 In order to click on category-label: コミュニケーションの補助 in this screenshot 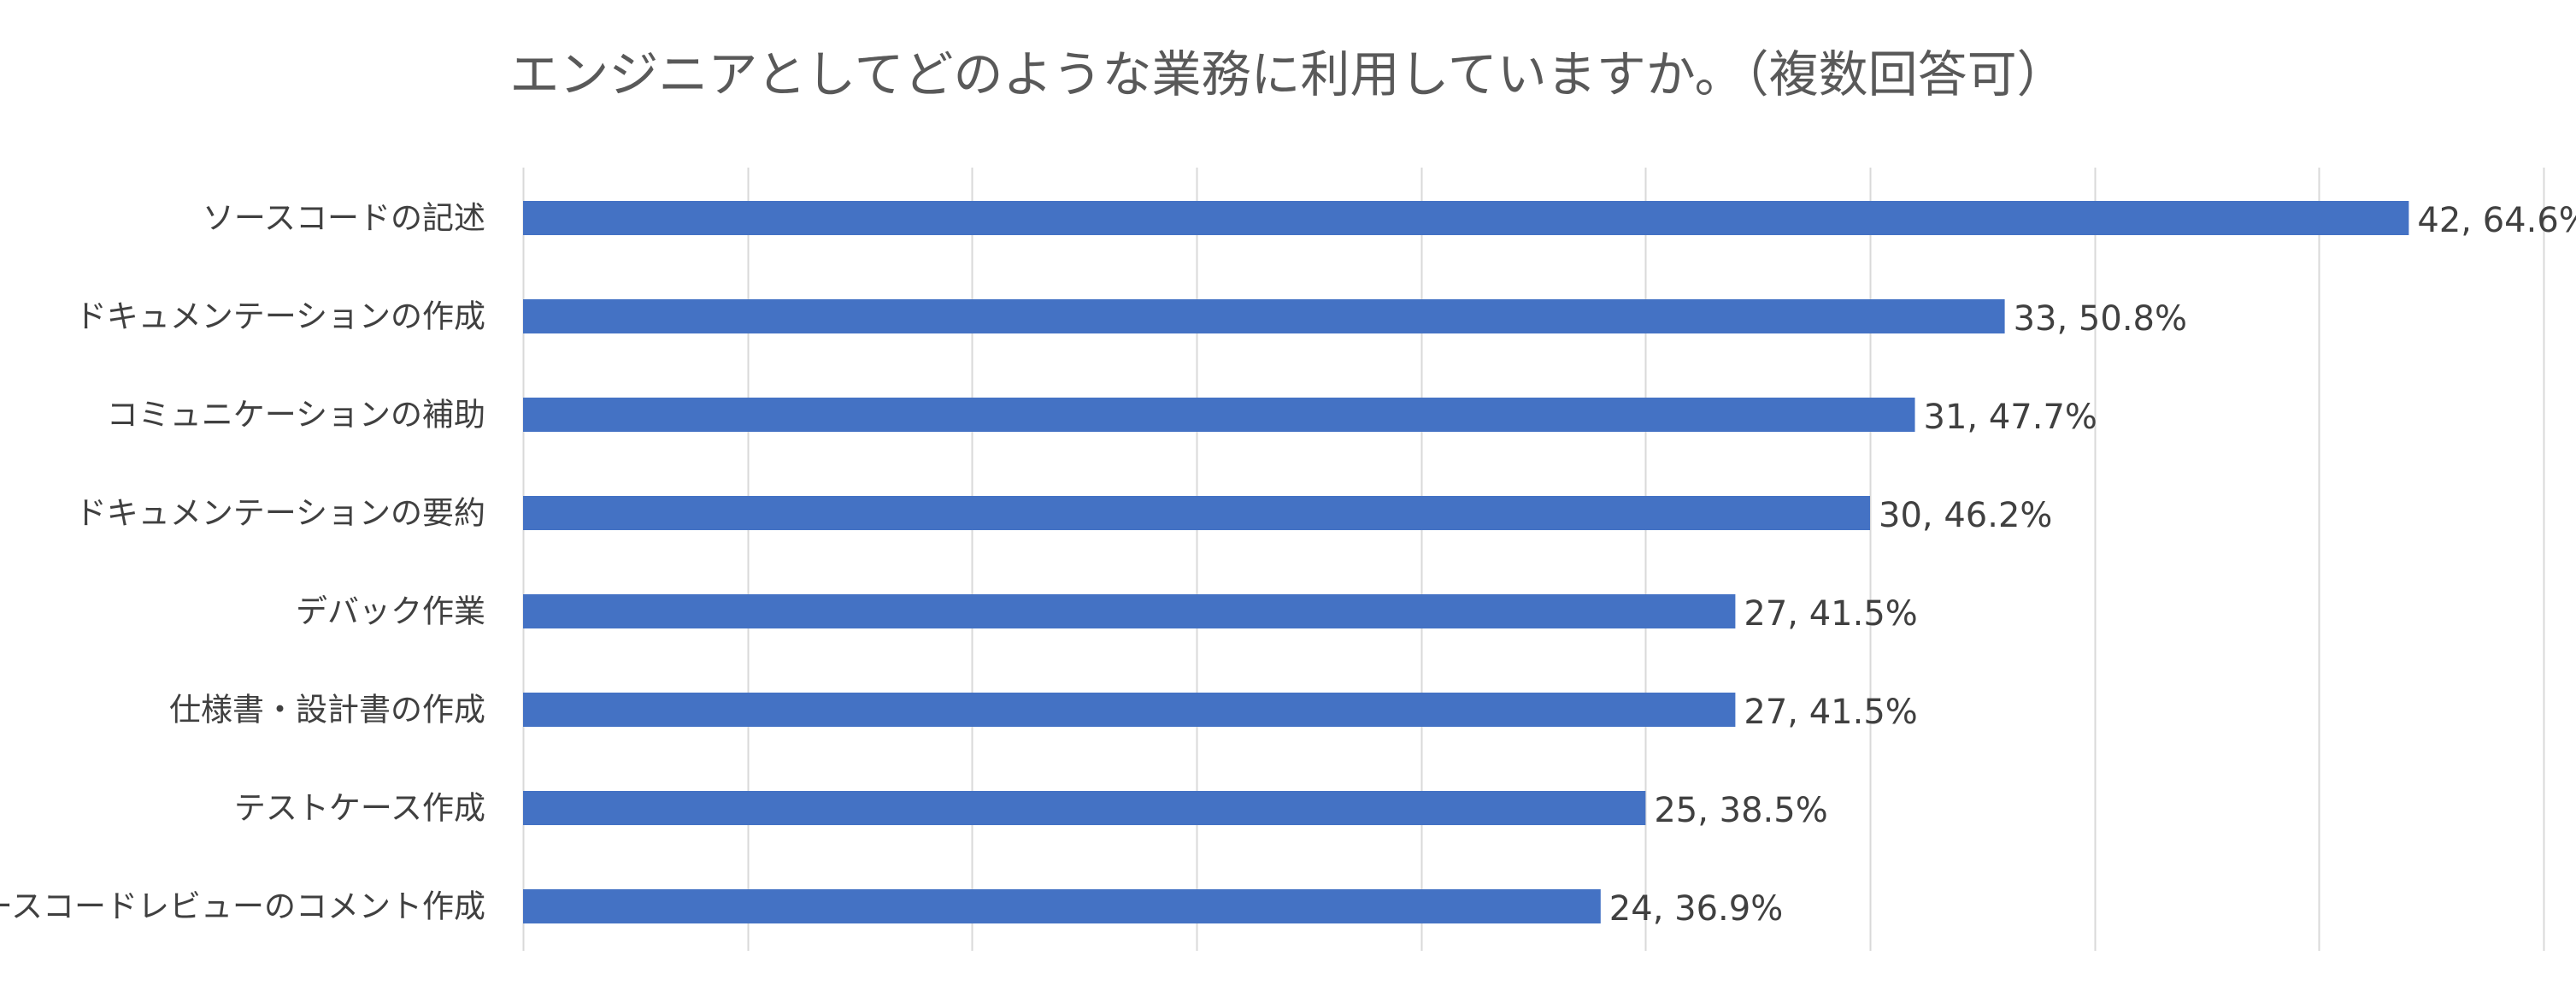, I will do `click(296, 415)`.